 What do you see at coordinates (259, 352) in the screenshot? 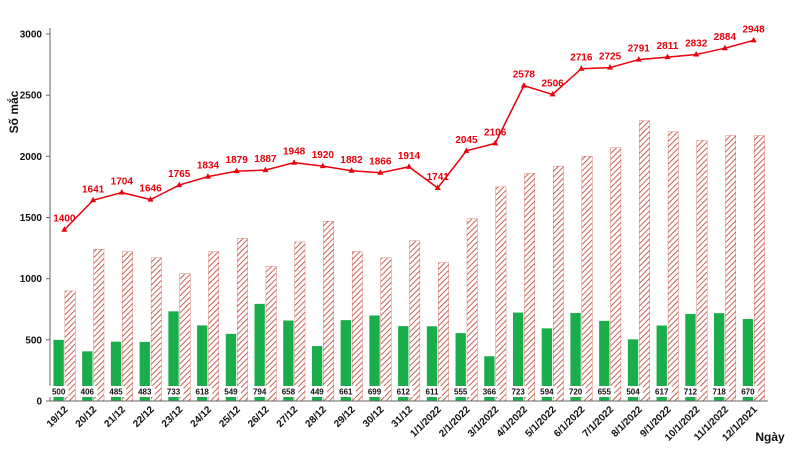
I see `green-bar-26/12` at bounding box center [259, 352].